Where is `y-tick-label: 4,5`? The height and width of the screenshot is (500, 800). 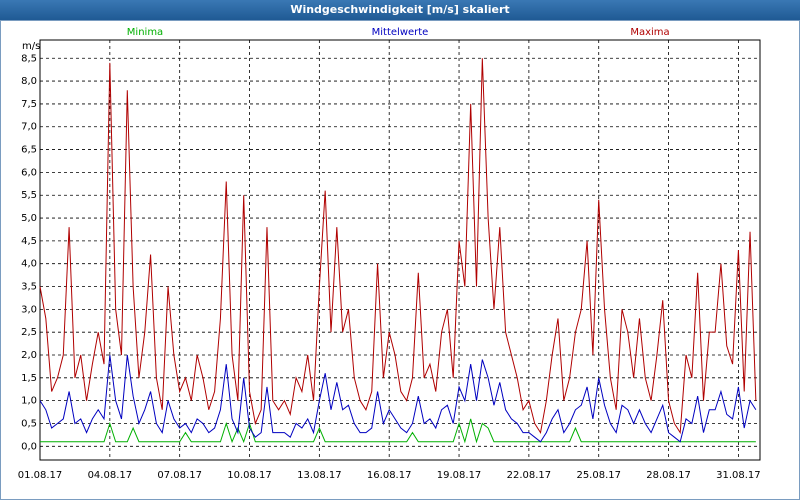 y-tick-label: 4,5 is located at coordinates (29, 241).